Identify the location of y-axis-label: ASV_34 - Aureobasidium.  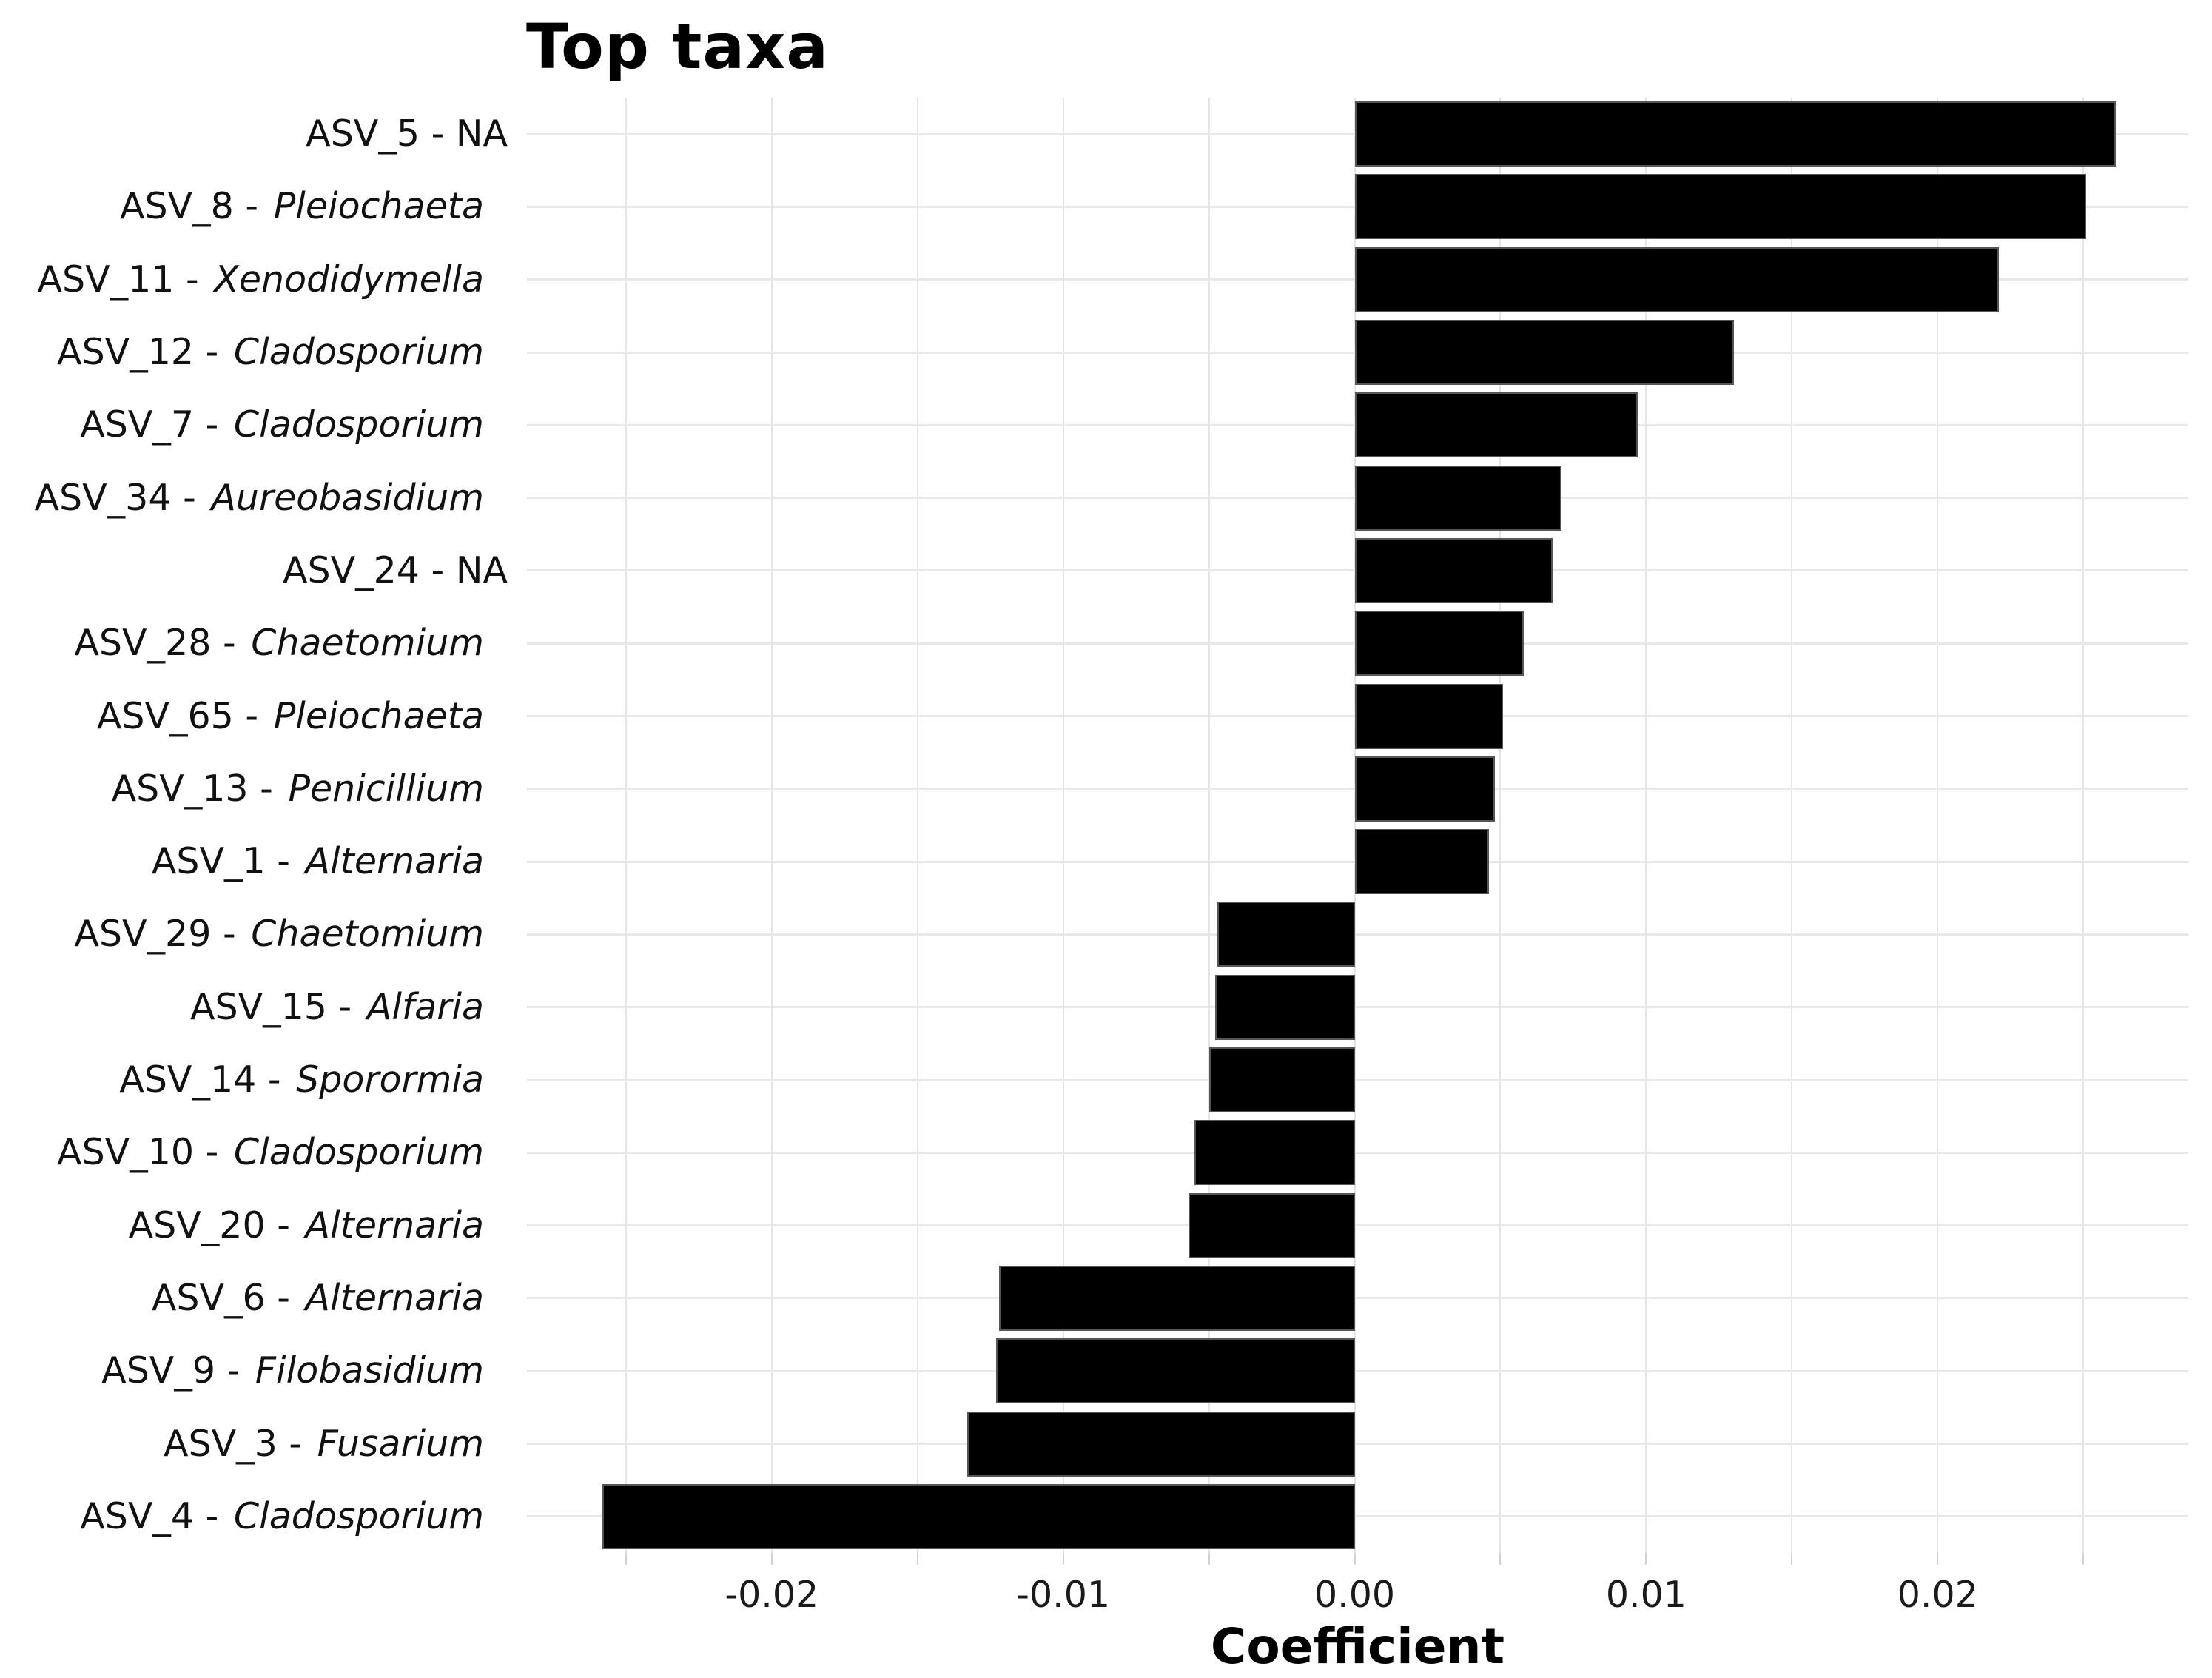
(263, 498).